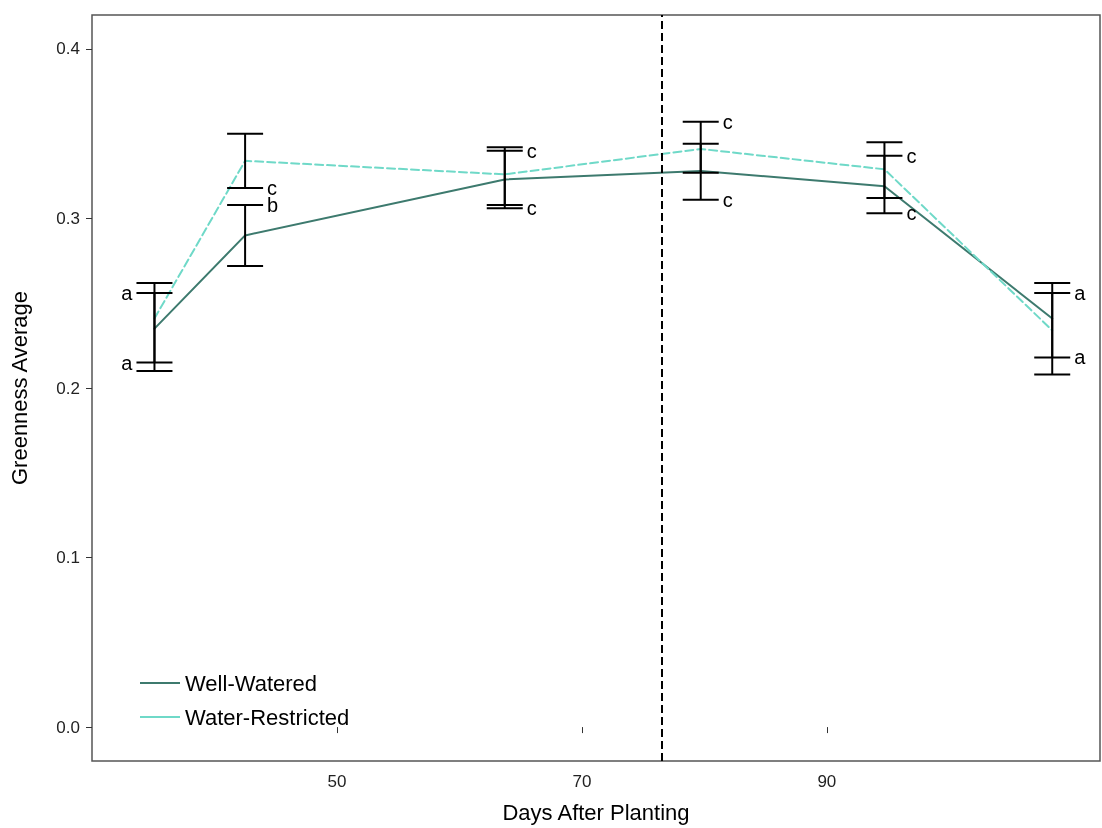 This screenshot has height=828, width=1102. What do you see at coordinates (68, 218) in the screenshot?
I see `y-tick-label: 0.3` at bounding box center [68, 218].